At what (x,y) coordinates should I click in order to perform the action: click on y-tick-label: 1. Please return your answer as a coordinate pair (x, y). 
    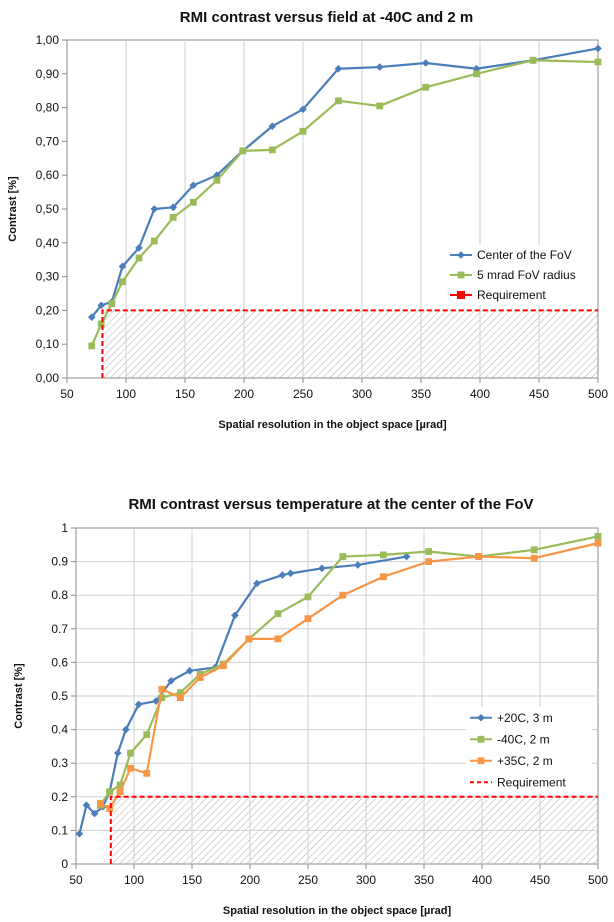
    Looking at the image, I should click on (64, 528).